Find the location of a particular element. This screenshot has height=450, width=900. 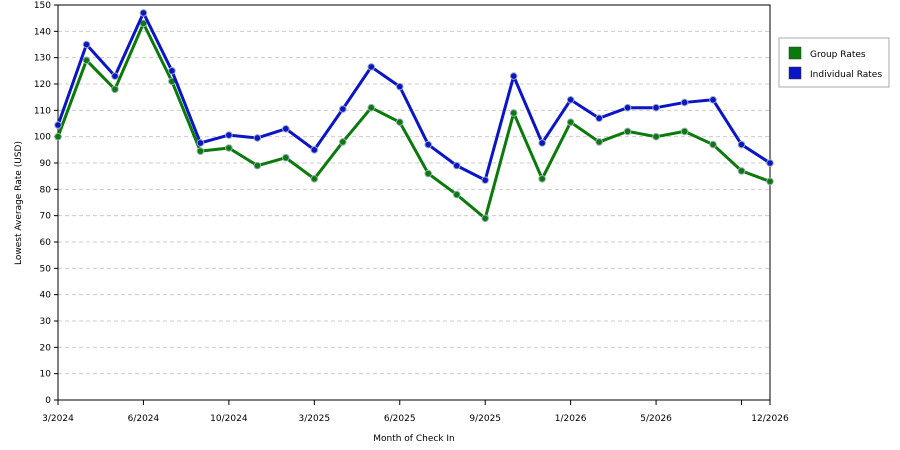

y-axis-title: Lowest Average Rate (USD) is located at coordinates (19, 203).